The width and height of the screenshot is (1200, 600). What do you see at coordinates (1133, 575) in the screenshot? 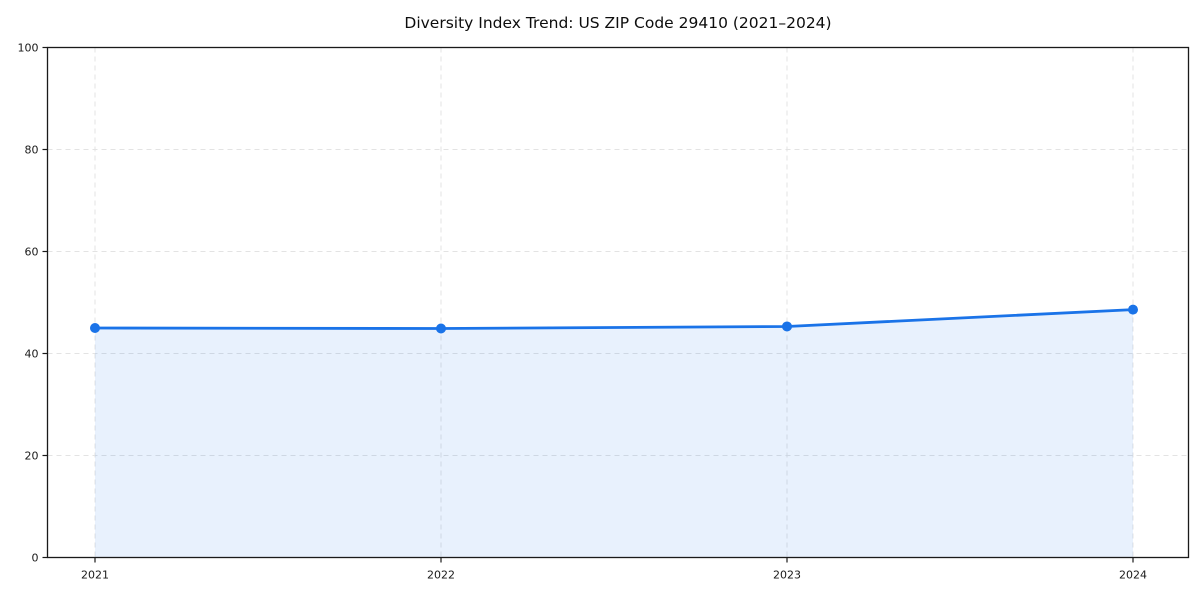
I see `x-tick-label: 2024` at bounding box center [1133, 575].